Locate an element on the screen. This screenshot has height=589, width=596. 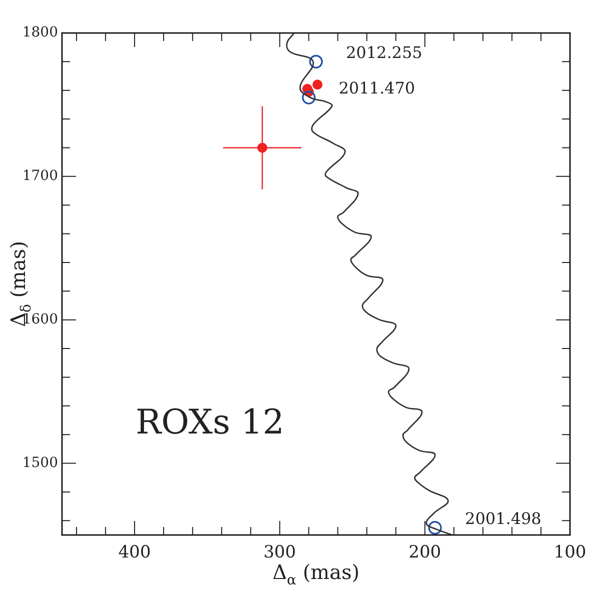
y-tick-label: 1500 is located at coordinates (40, 462).